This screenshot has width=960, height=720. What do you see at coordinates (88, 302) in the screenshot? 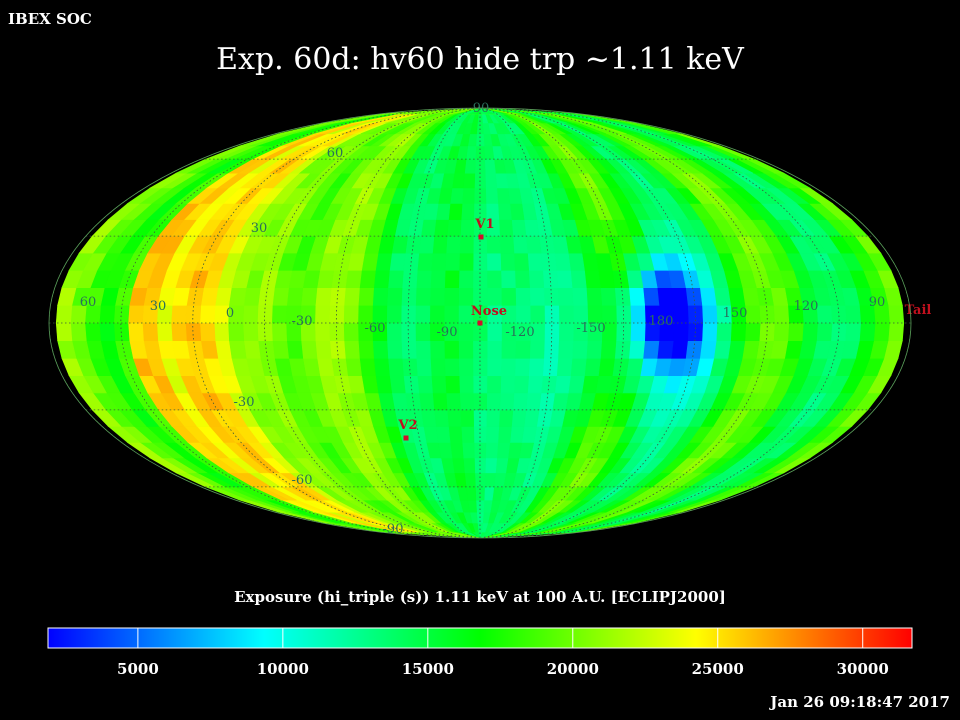
I see `longitude-label: 60` at bounding box center [88, 302].